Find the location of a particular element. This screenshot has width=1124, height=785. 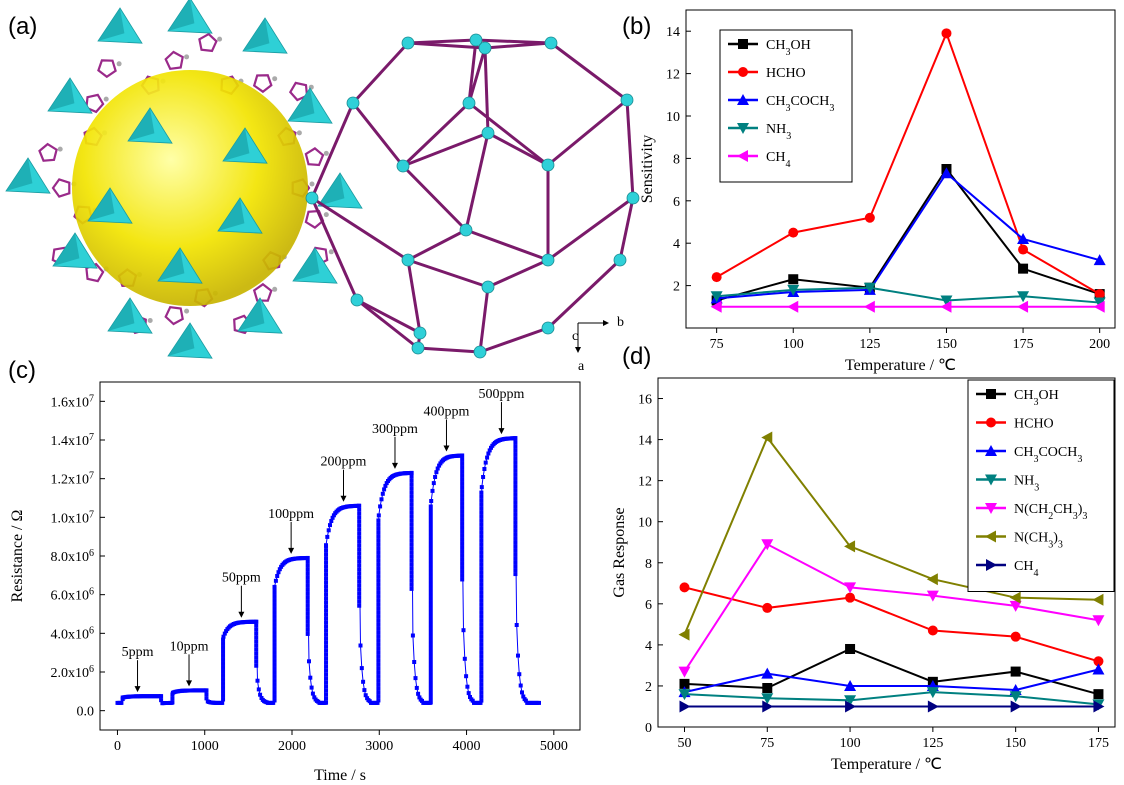

y-tick-label: 2.0x10⁶ is located at coordinates (73, 673).